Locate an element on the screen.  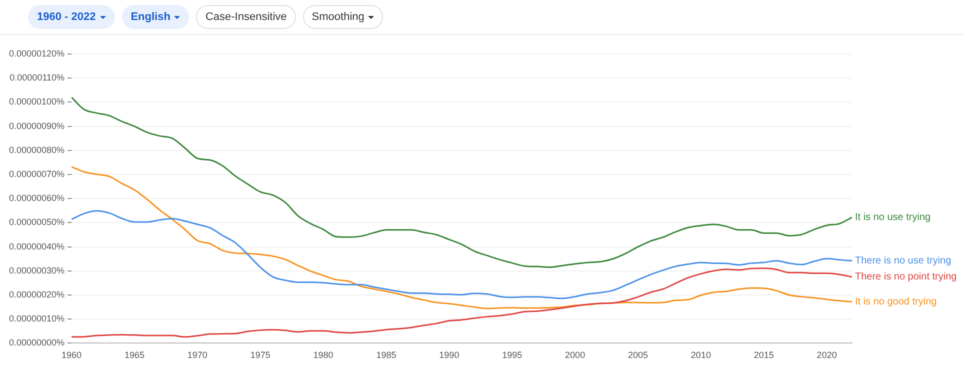
text: Smoothing is located at coordinates (338, 17).